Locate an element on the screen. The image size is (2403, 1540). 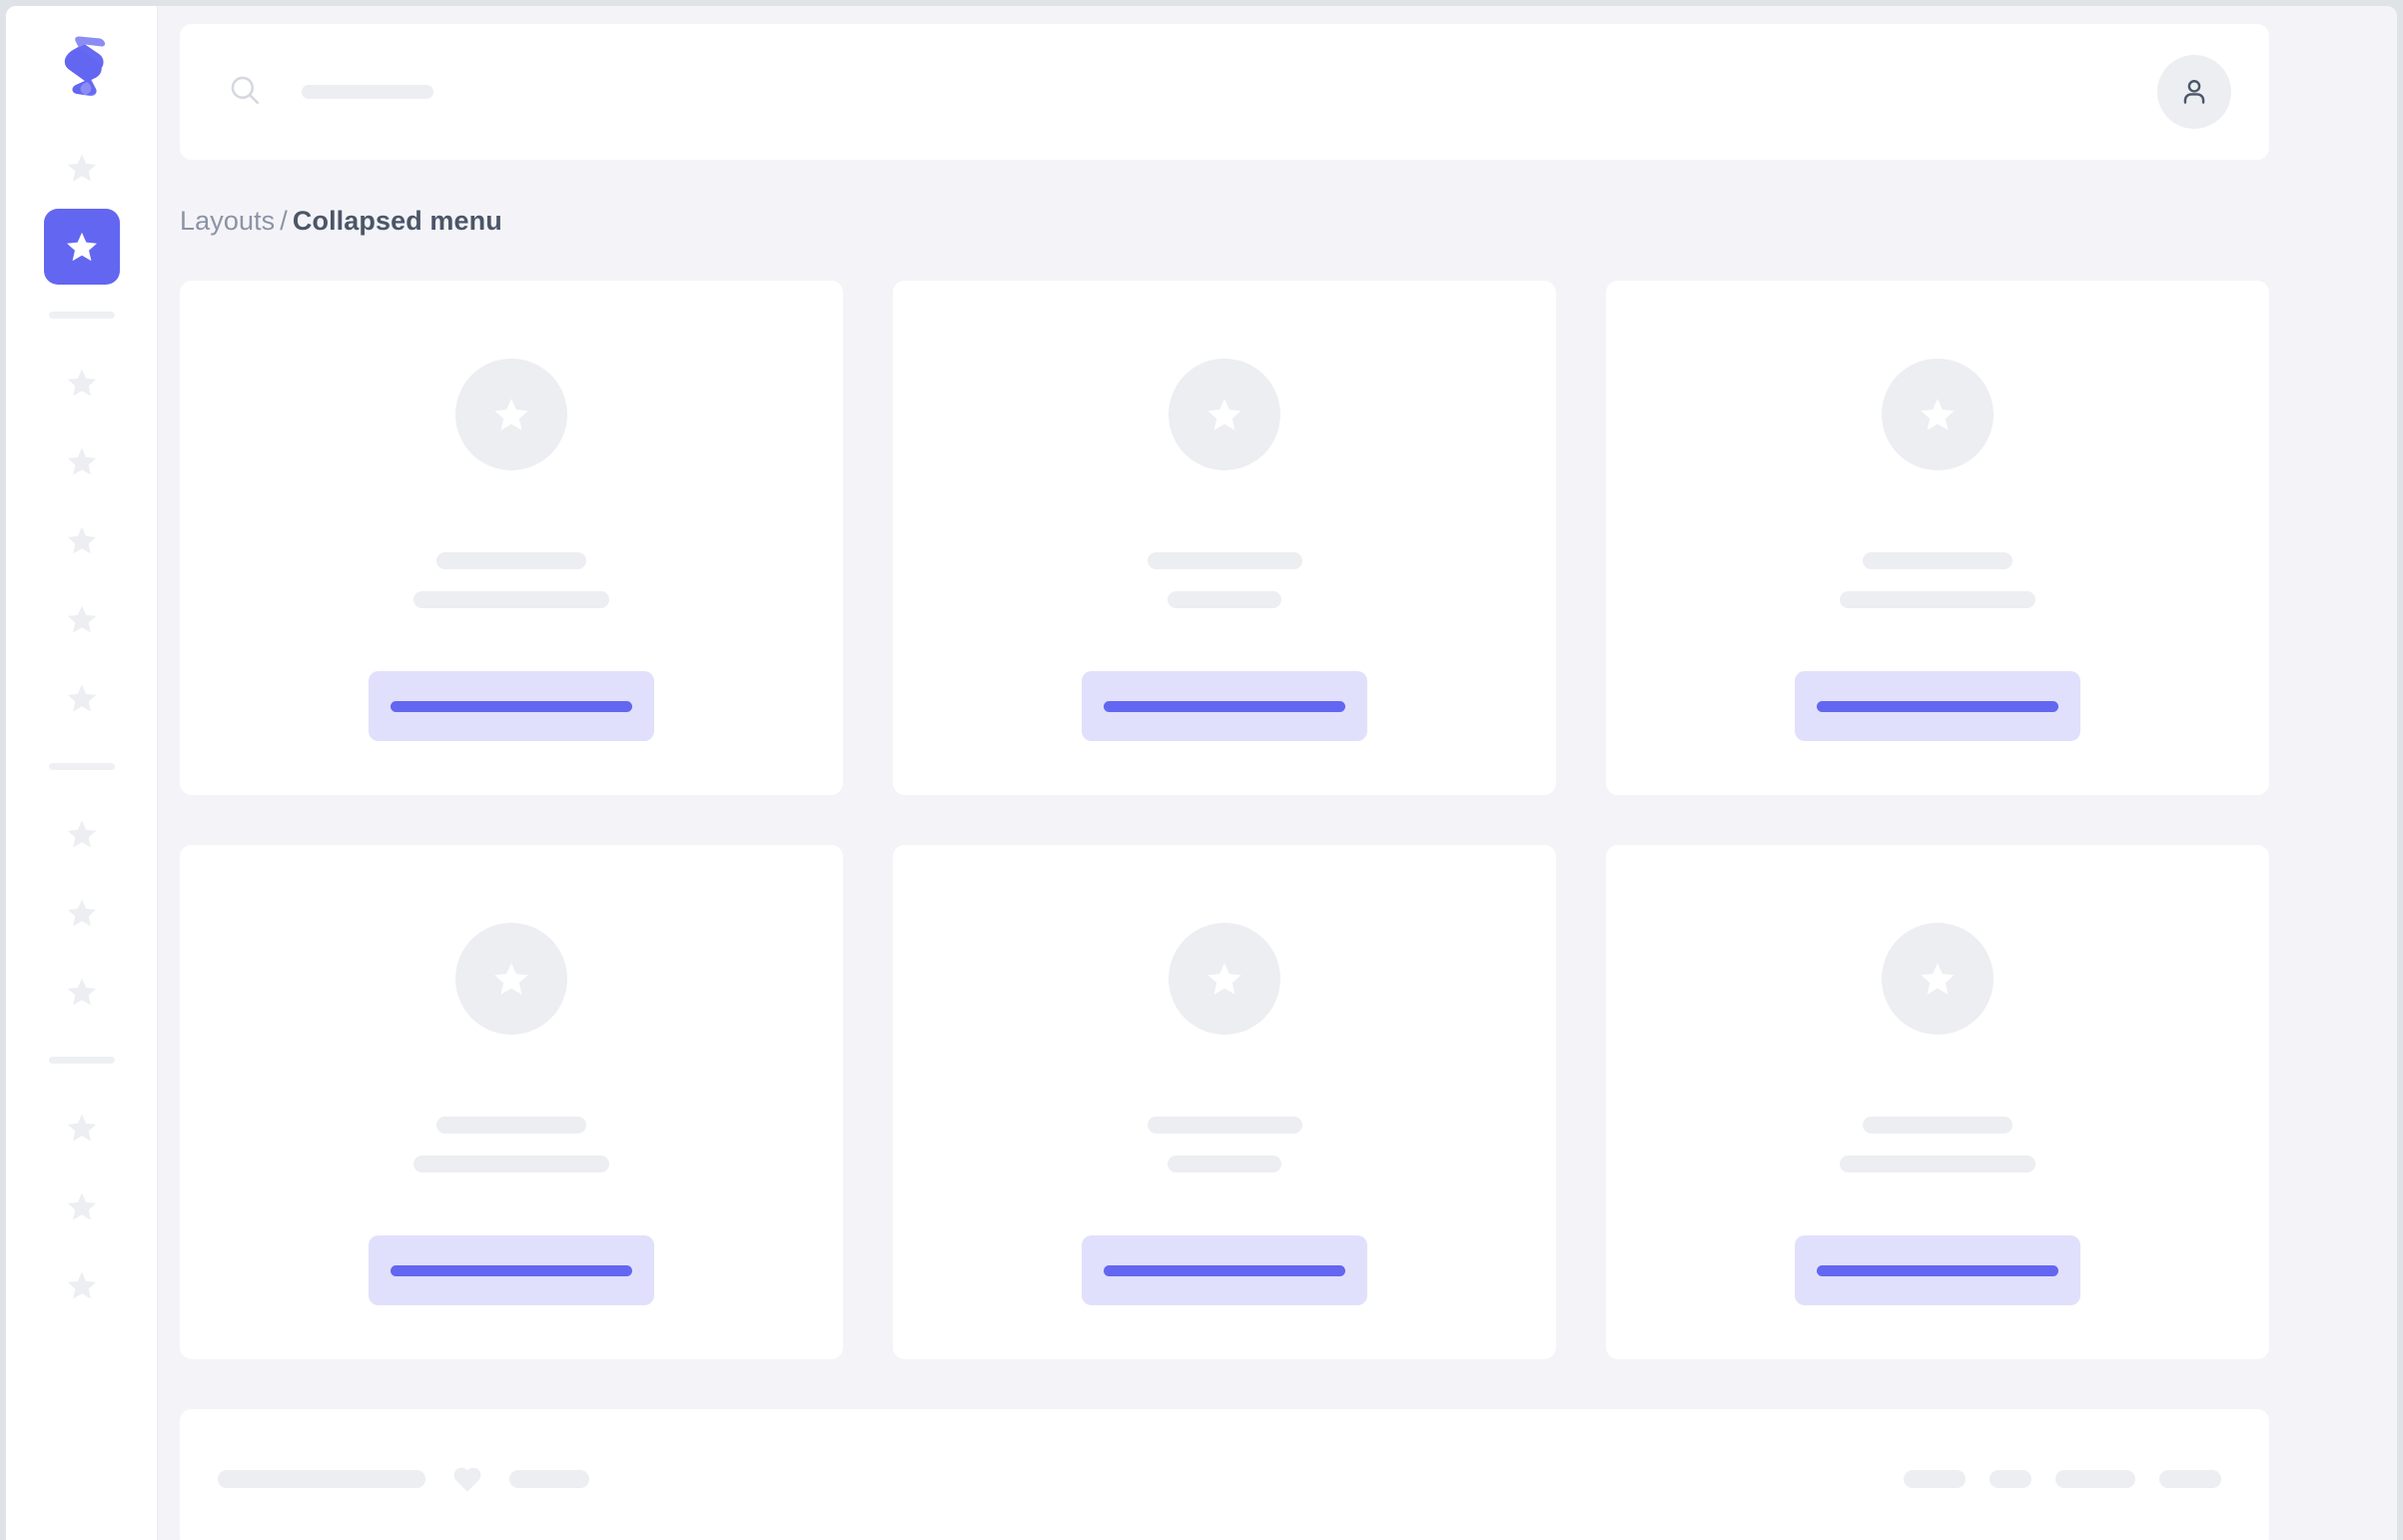
scout-s-logo-icon is located at coordinates (84, 66).